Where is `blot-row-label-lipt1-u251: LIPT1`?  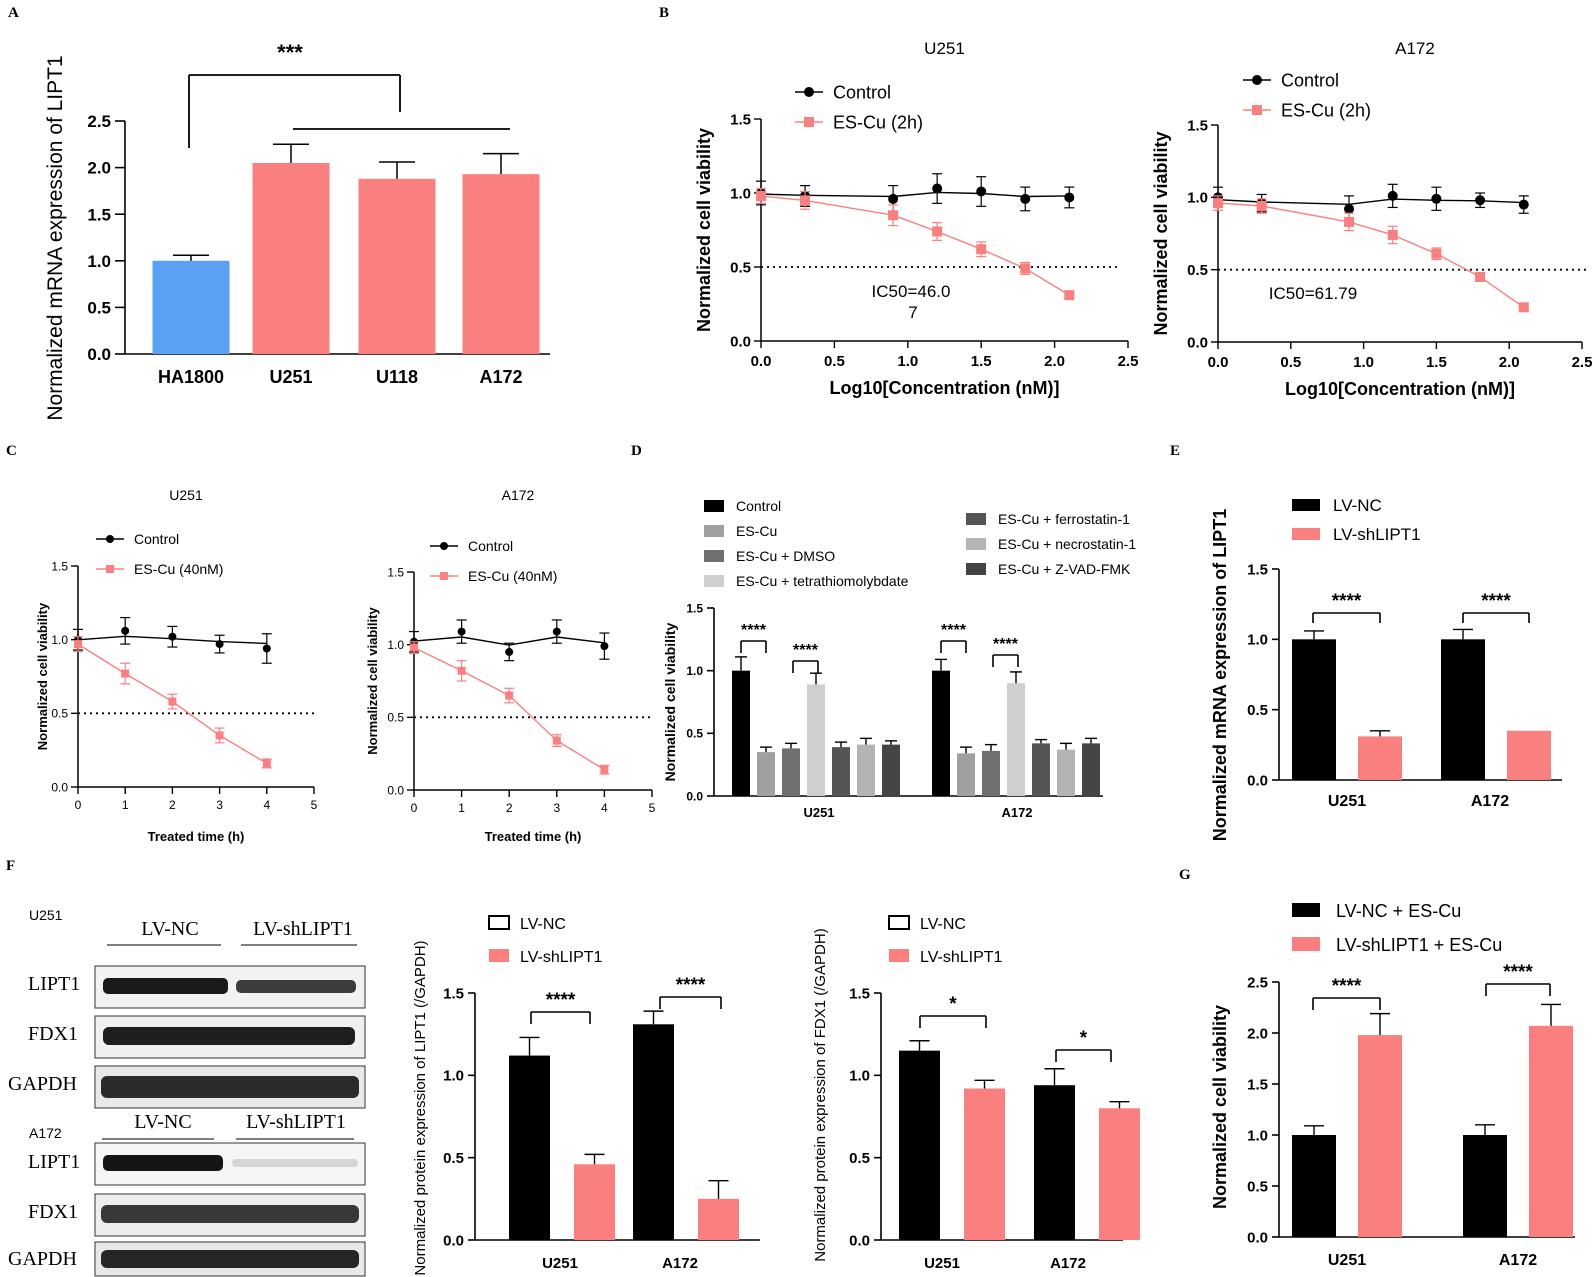 blot-row-label-lipt1-u251: LIPT1 is located at coordinates (54, 984).